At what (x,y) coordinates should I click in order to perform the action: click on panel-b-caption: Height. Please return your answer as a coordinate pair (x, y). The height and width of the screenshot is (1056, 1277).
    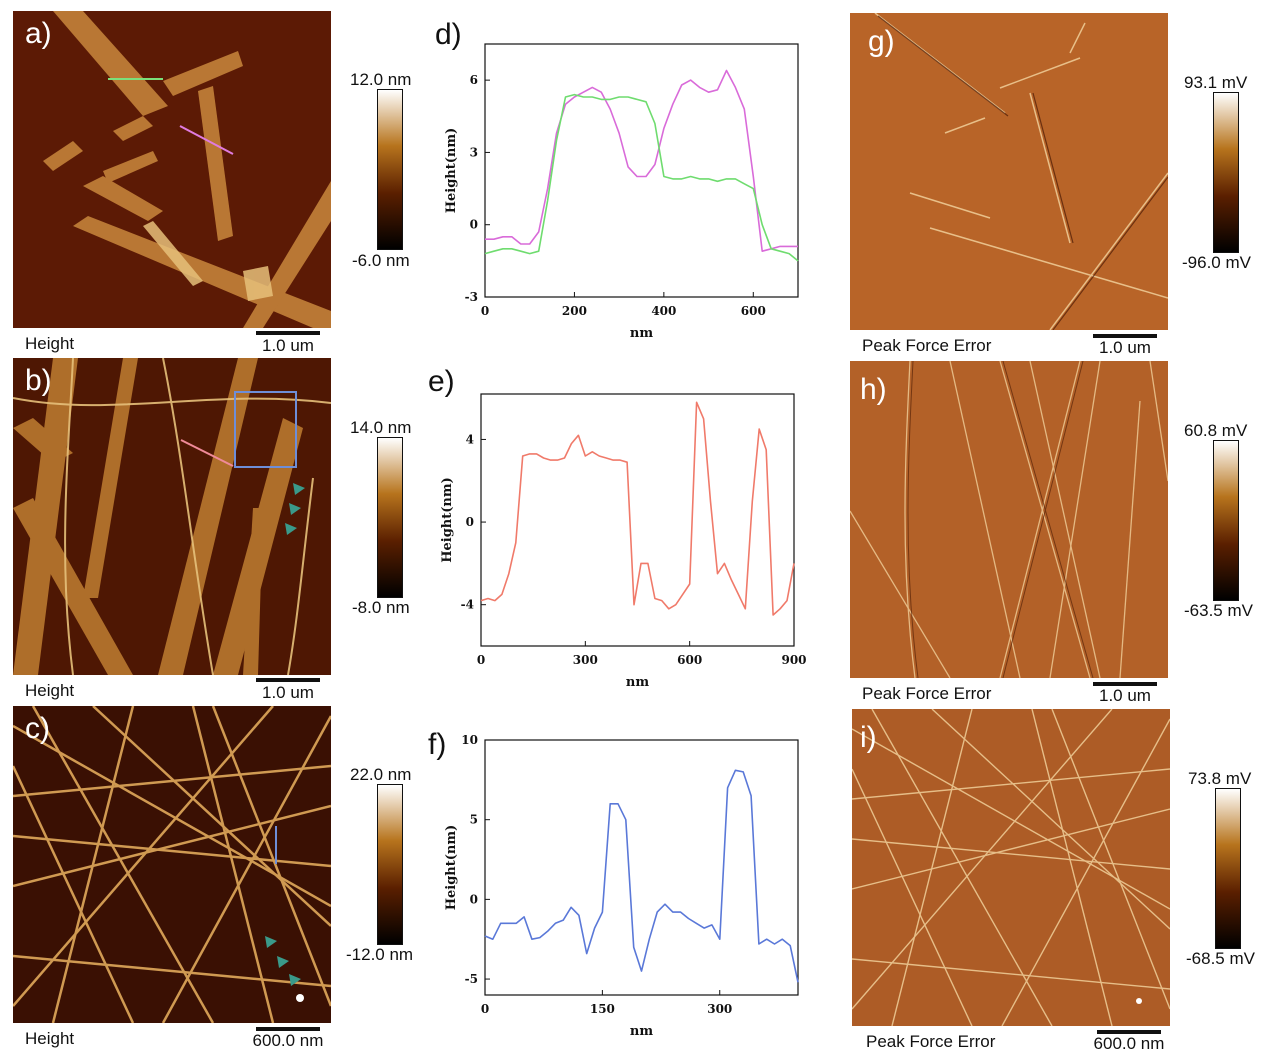
    Looking at the image, I should click on (50, 690).